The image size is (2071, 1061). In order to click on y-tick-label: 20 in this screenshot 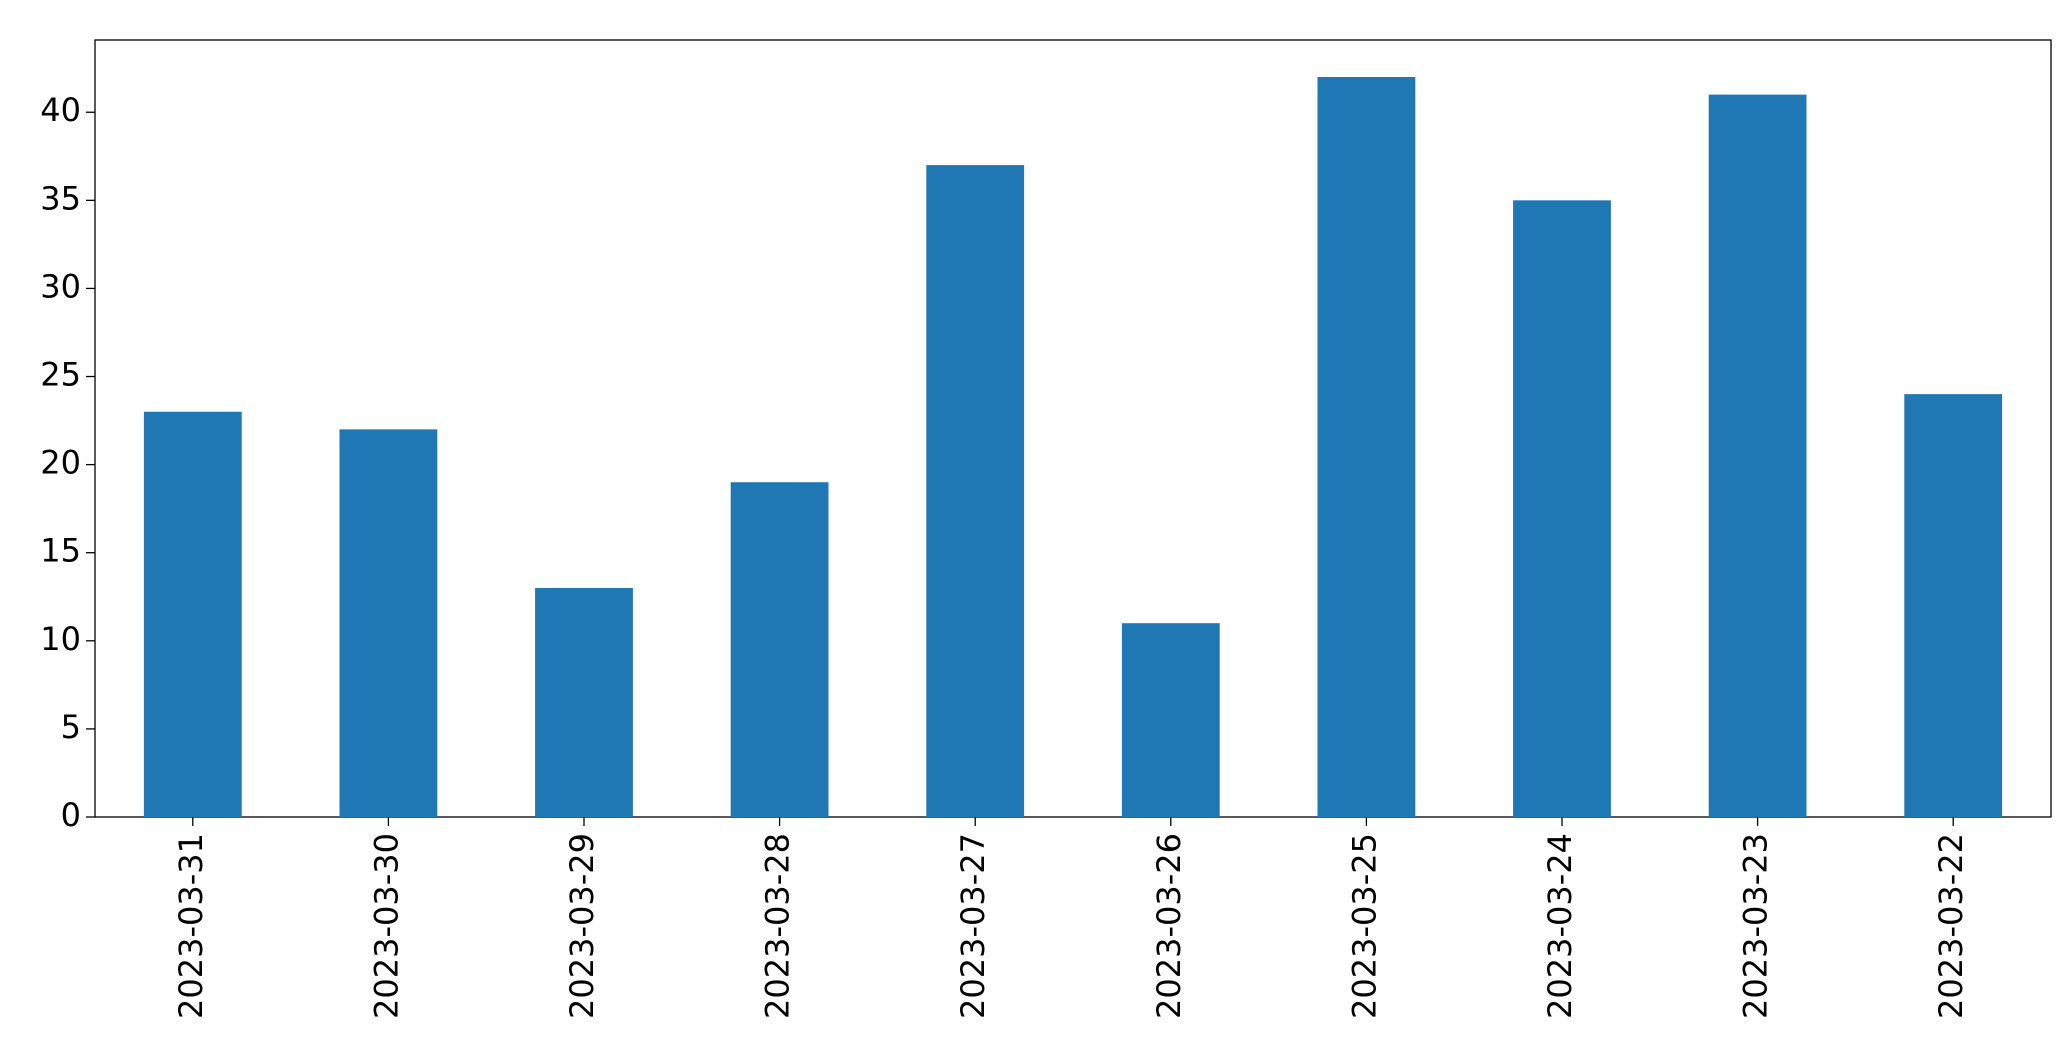, I will do `click(60, 463)`.